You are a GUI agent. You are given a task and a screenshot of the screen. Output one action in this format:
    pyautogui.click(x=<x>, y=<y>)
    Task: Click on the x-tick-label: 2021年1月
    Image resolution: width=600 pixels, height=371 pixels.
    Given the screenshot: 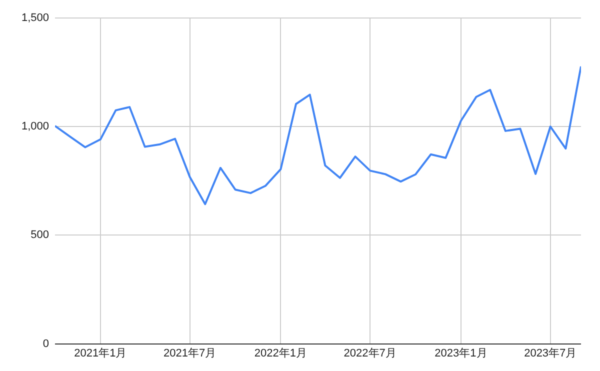 What is the action you would take?
    pyautogui.click(x=100, y=353)
    